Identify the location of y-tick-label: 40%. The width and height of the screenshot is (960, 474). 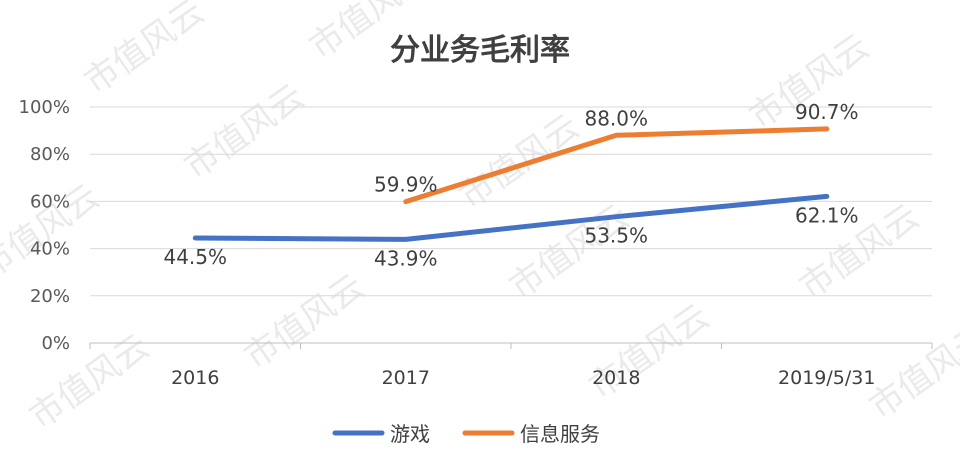
(50, 249).